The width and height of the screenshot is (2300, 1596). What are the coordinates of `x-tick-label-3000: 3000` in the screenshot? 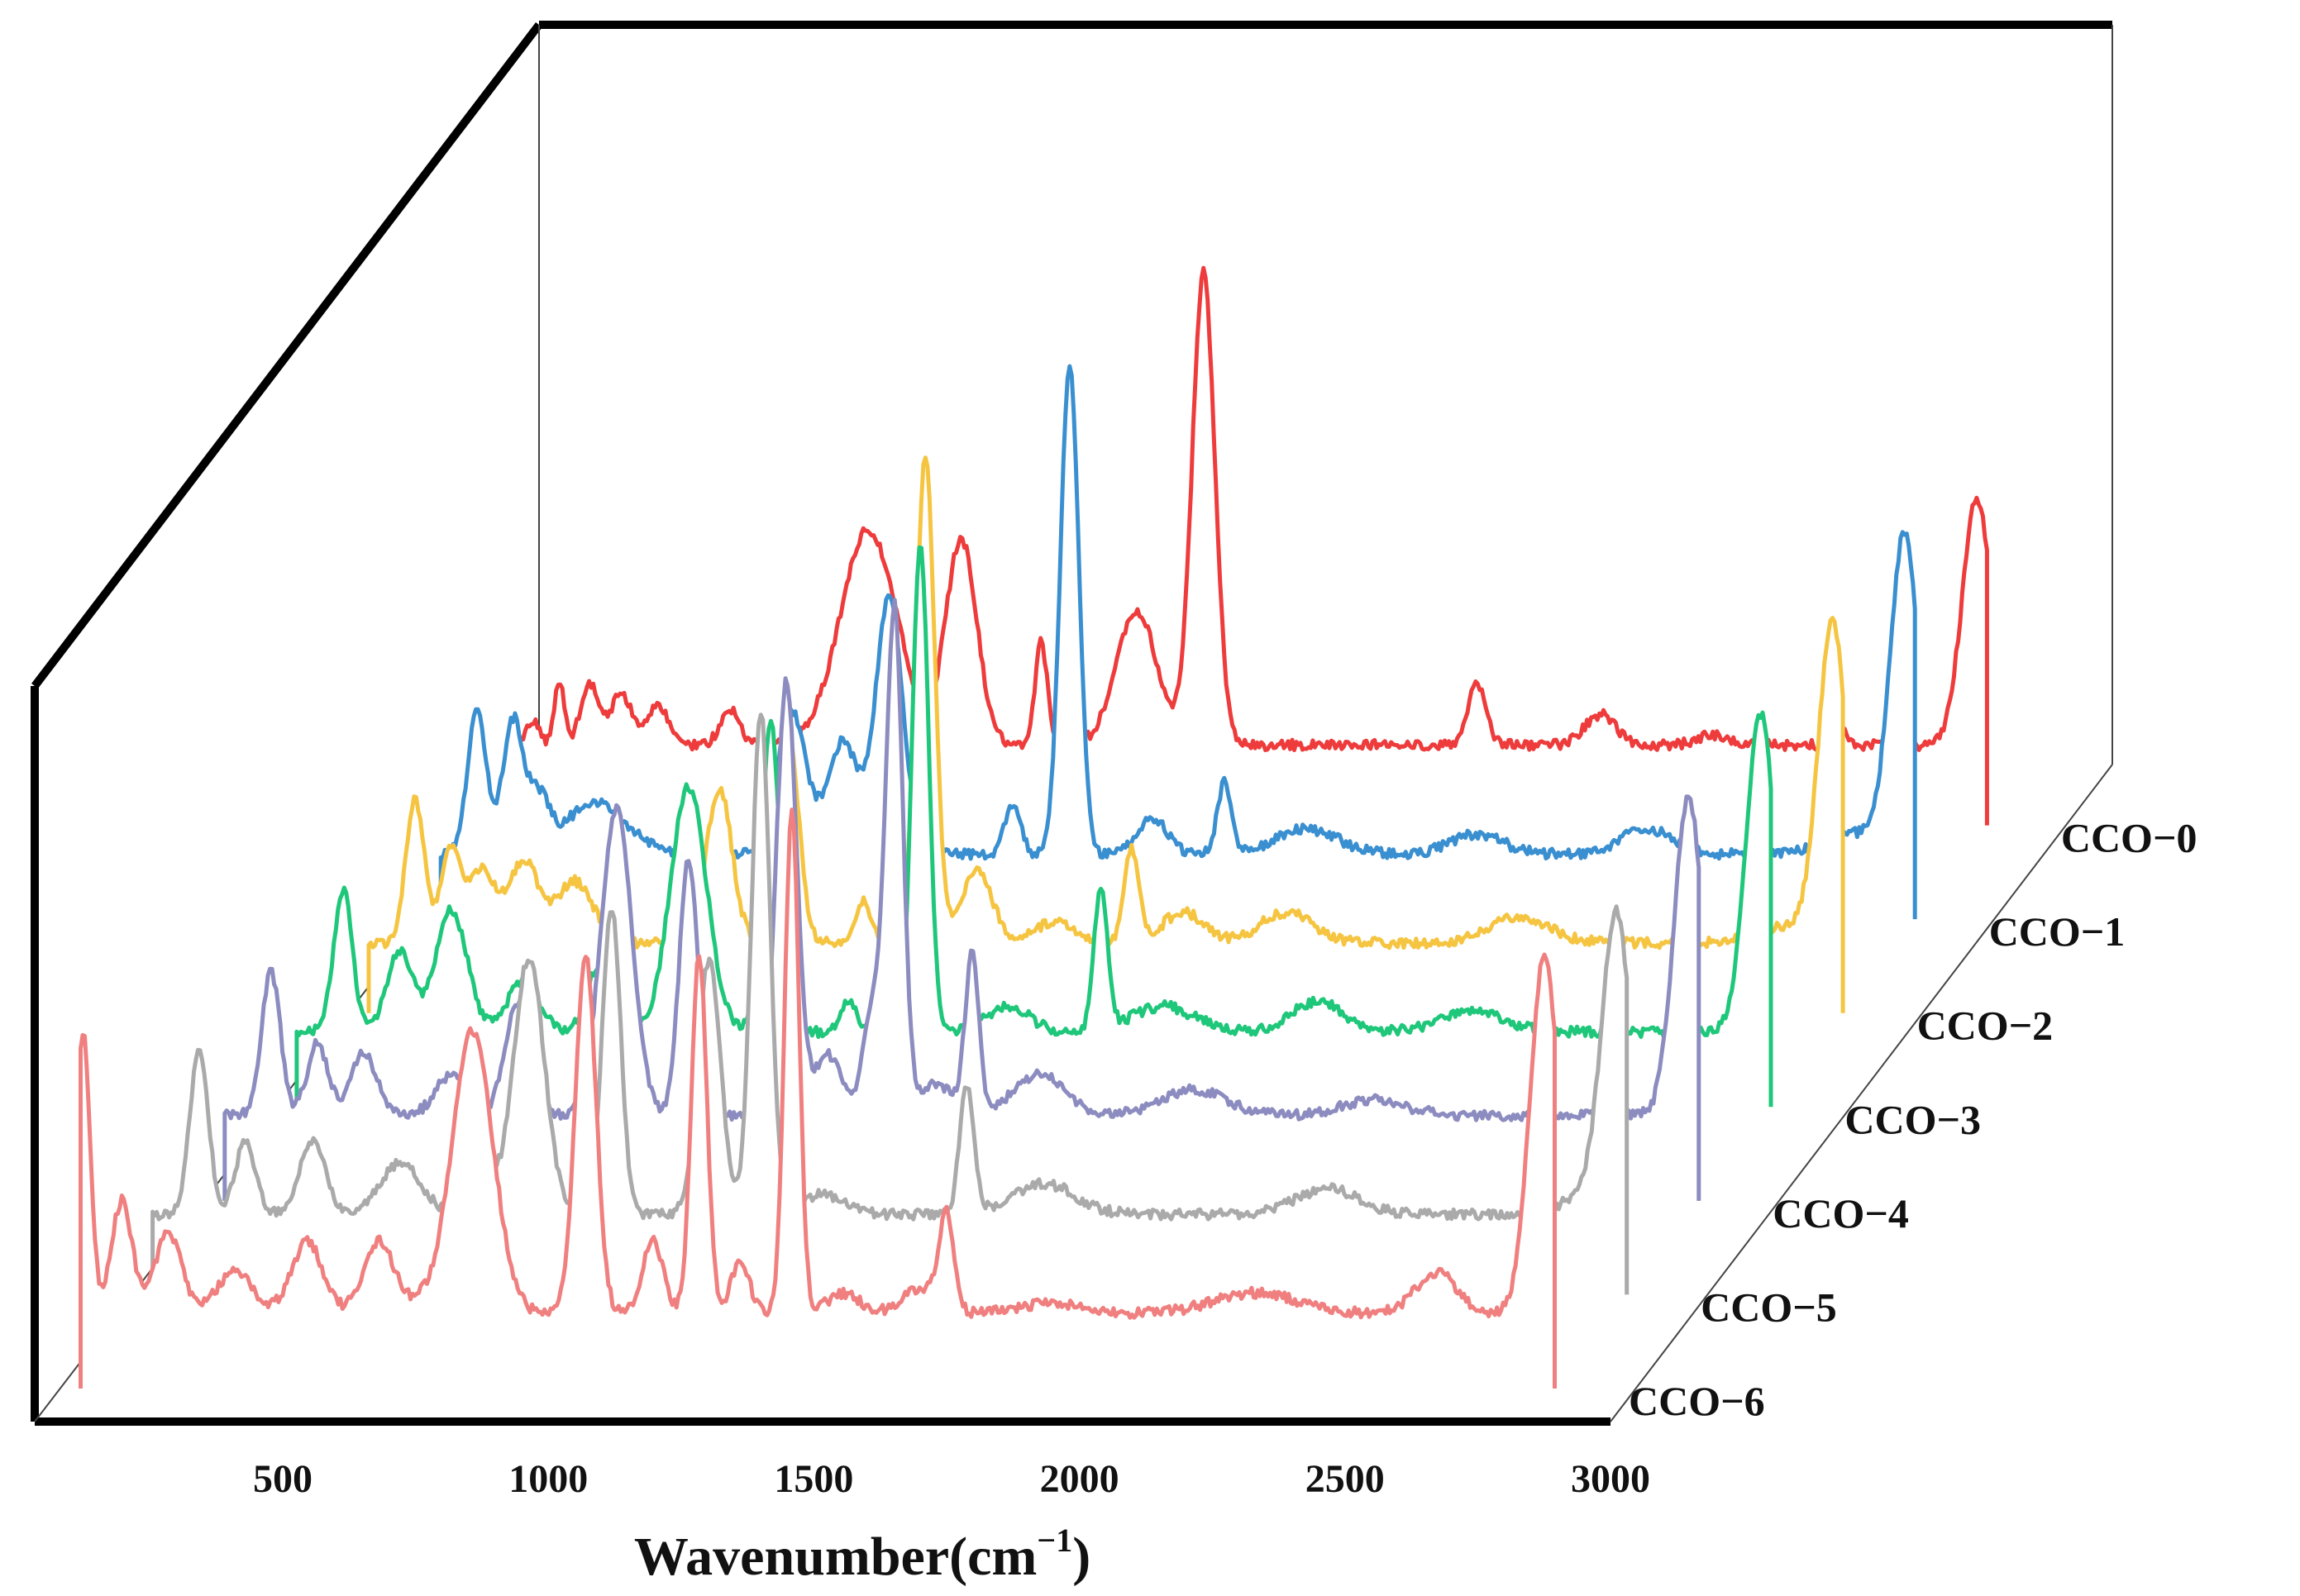 It's located at (1610, 1479).